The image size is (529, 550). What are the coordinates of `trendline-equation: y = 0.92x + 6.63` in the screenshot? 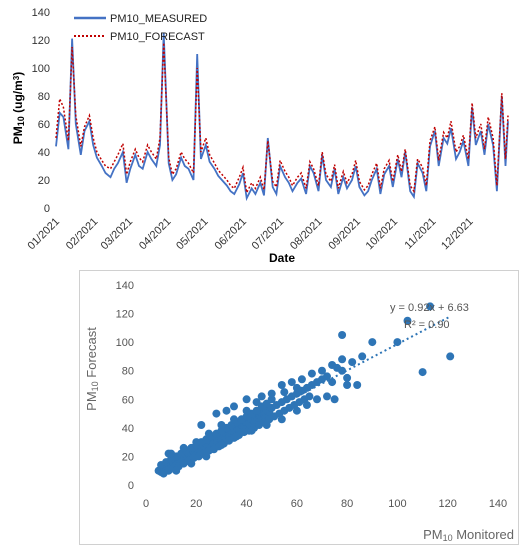 It's located at (429, 308).